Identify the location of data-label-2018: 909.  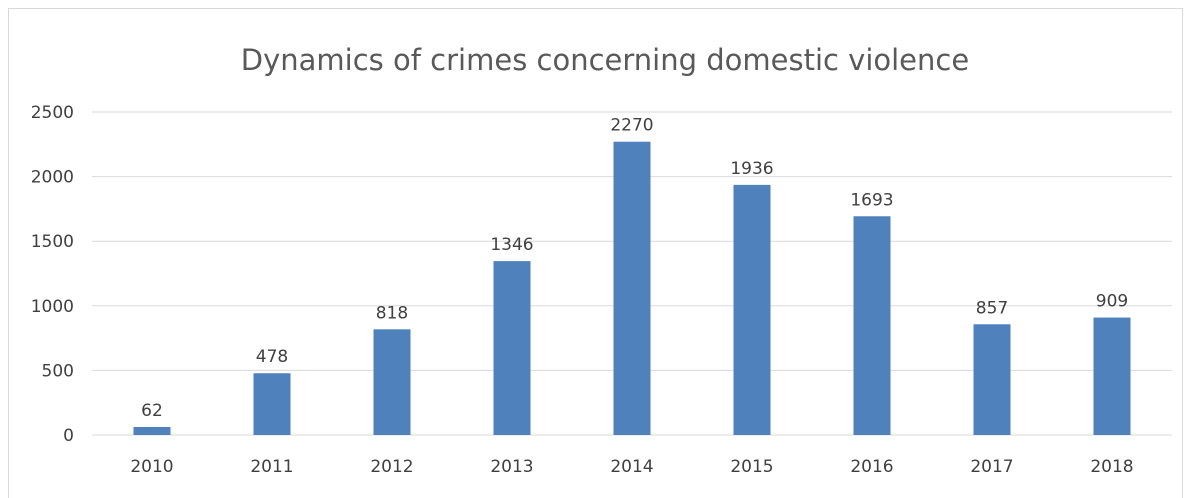
(1112, 302).